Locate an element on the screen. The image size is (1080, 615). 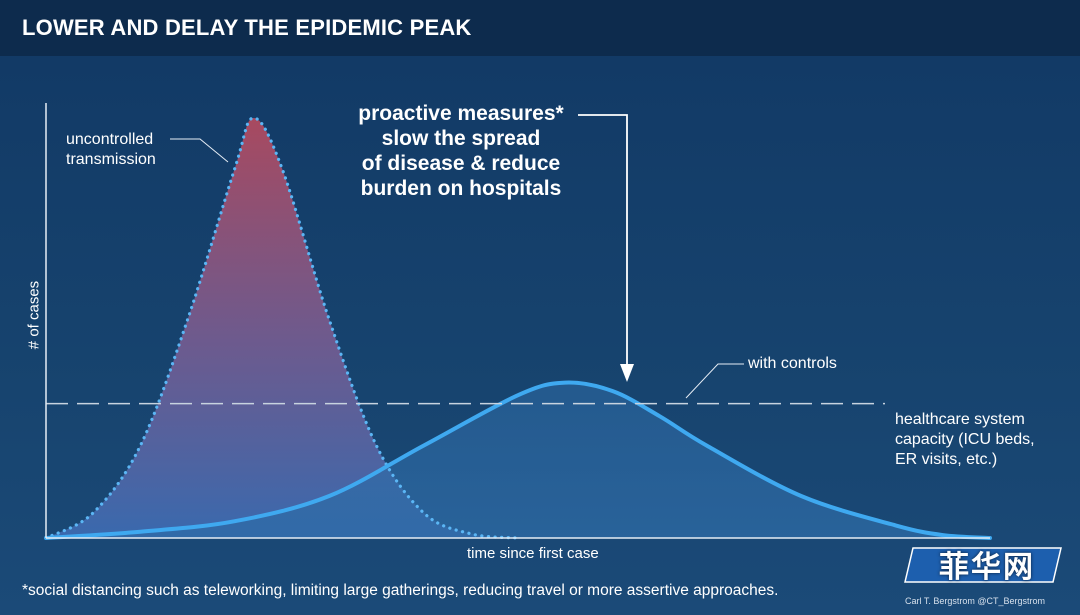
capacity-line-3: ER visits, etc.) is located at coordinates (946, 459).